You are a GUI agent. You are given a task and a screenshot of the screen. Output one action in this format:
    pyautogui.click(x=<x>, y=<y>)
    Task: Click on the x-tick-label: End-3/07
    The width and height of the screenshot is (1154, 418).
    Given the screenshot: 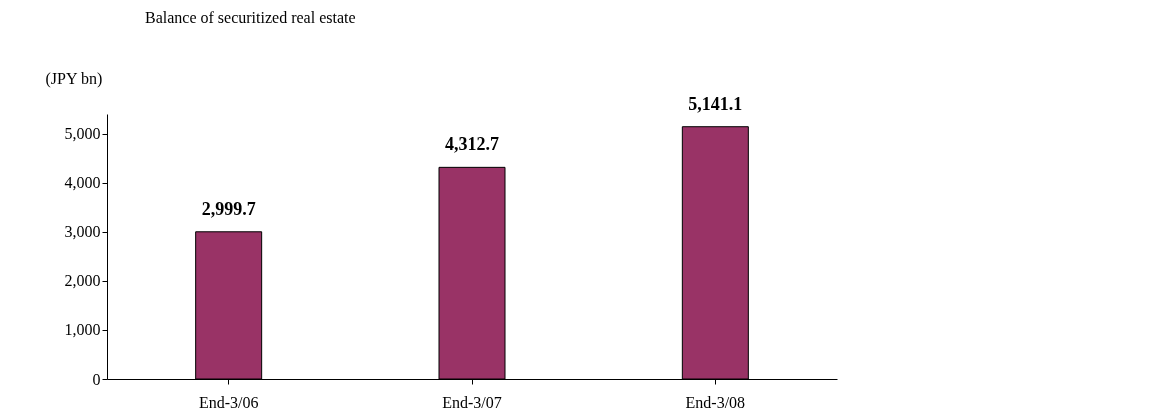 What is the action you would take?
    pyautogui.click(x=472, y=402)
    